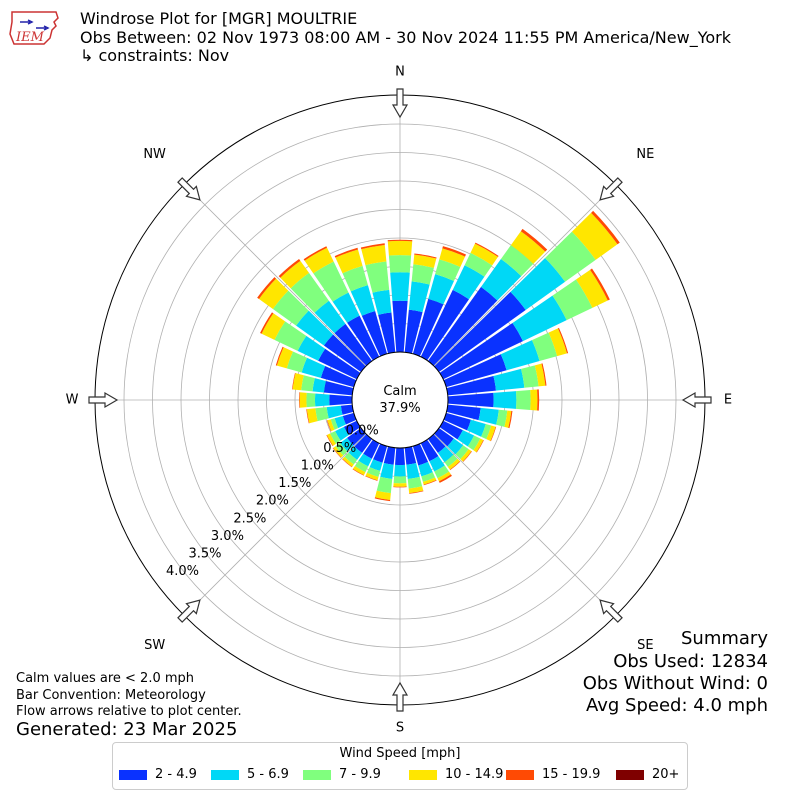 The height and width of the screenshot is (800, 800). What do you see at coordinates (507, 507) in the screenshot?
I see `grid-spoke` at bounding box center [507, 507].